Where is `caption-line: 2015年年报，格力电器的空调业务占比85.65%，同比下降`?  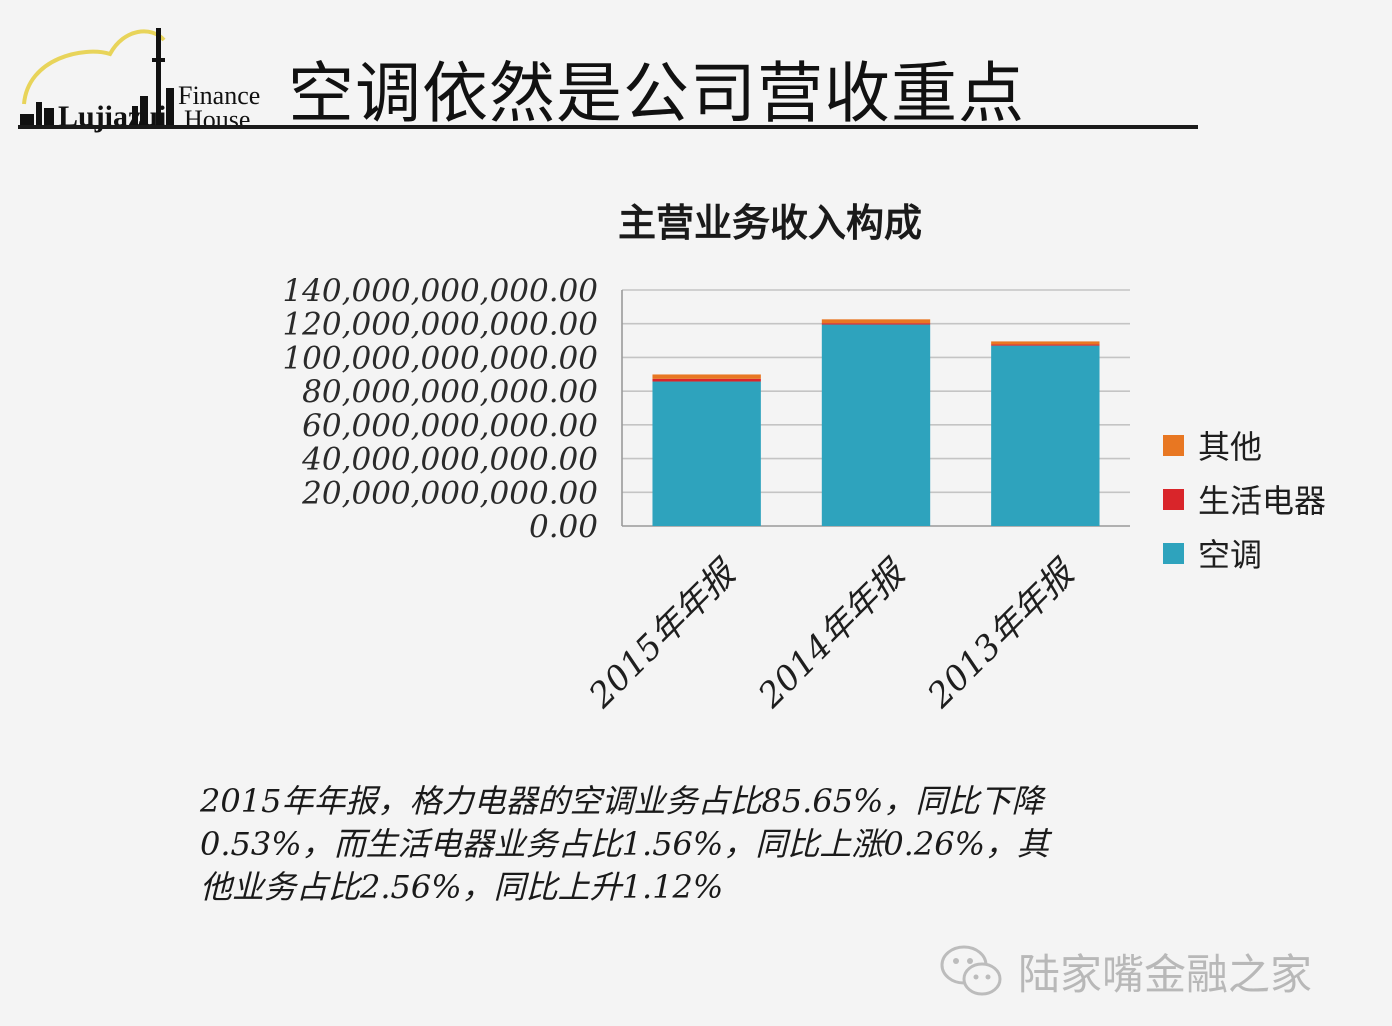 caption-line: 2015年年报，格力电器的空调业务占比85.65%，同比下降 is located at coordinates (622, 801).